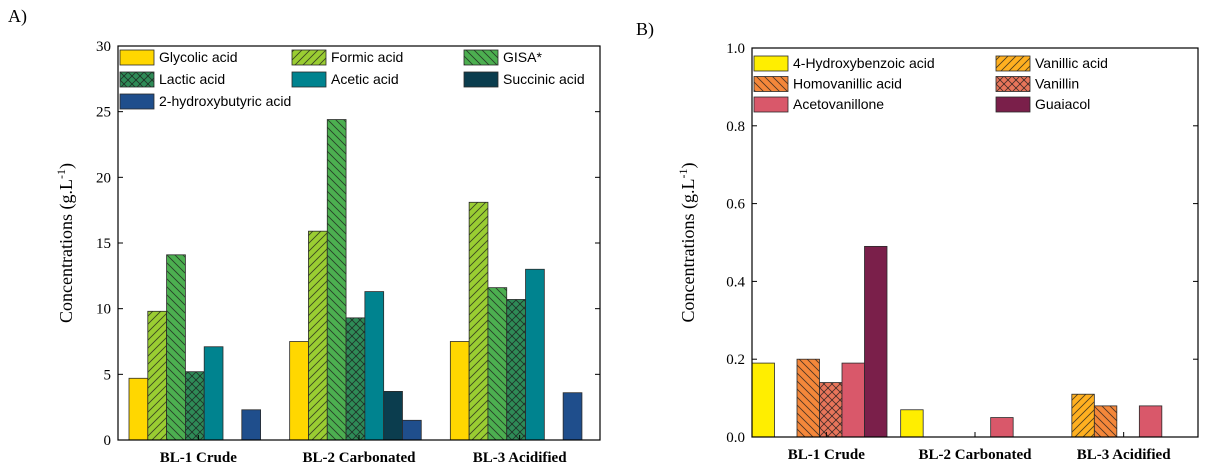 The height and width of the screenshot is (473, 1210). Describe the element at coordinates (853, 400) in the screenshot. I see `bar-acetovanillone-bl-1-crude` at that location.